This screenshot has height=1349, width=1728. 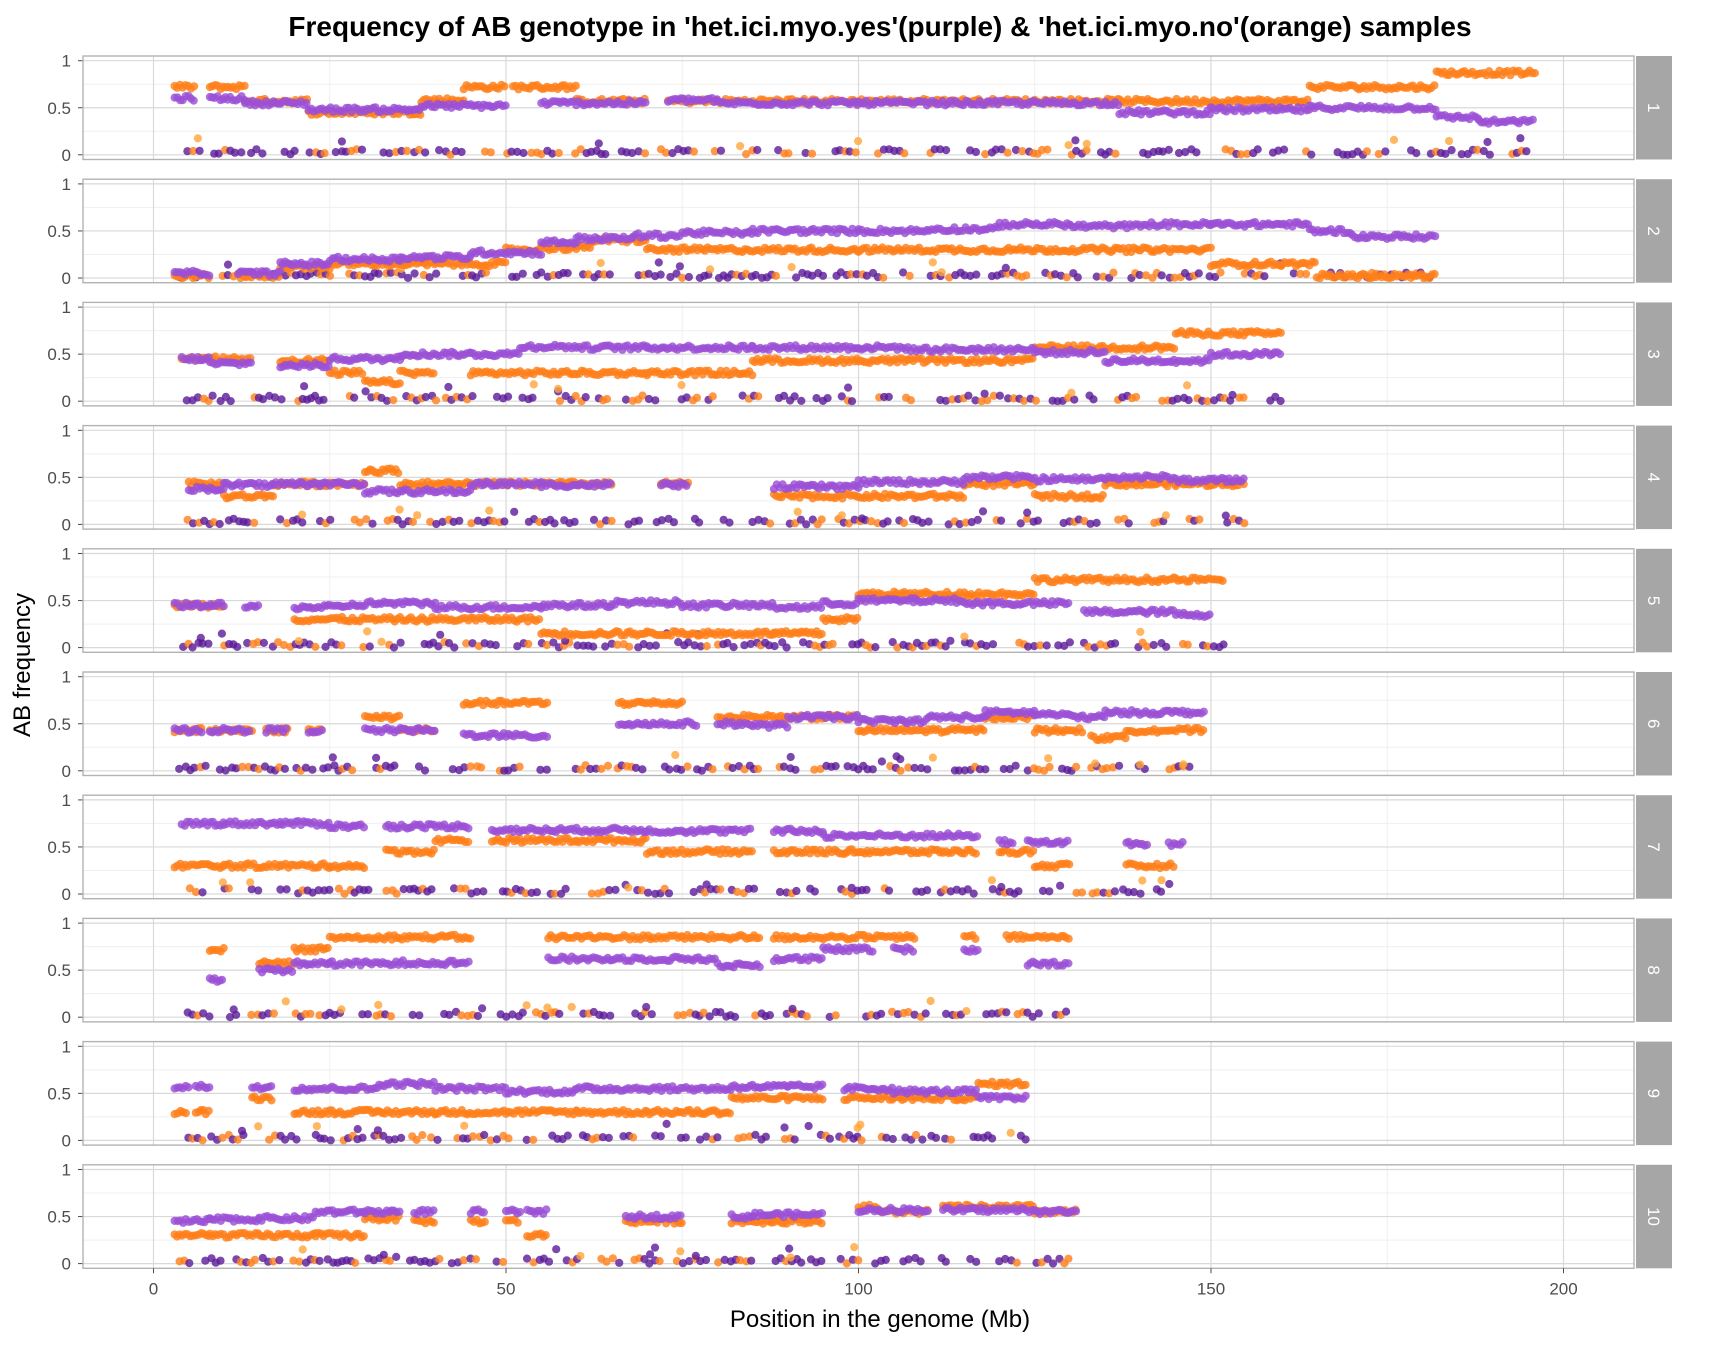 I want to click on y-tick-label: 0, so click(x=66, y=524).